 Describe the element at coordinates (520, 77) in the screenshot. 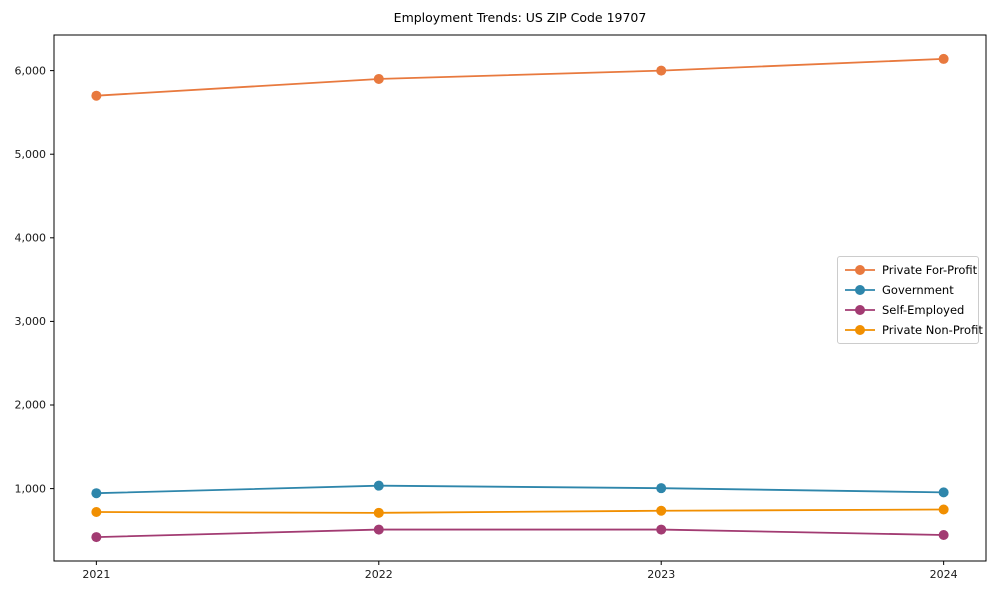

I see `series-line-private-for-profit` at that location.